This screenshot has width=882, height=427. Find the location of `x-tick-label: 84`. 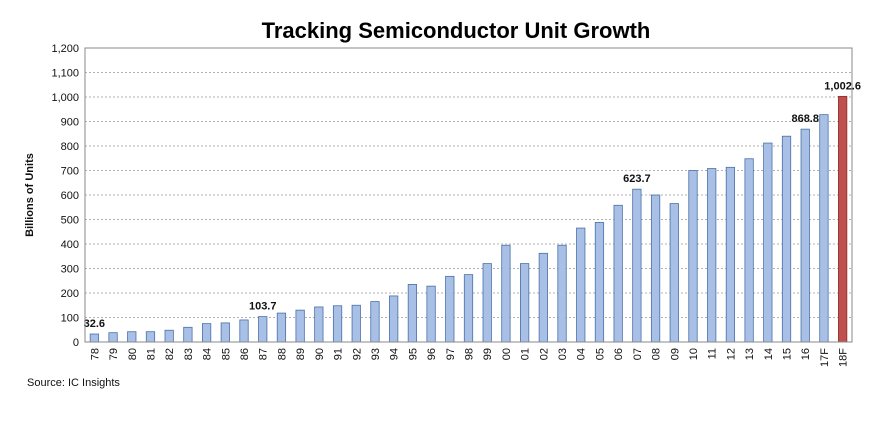

x-tick-label: 84 is located at coordinates (208, 354).